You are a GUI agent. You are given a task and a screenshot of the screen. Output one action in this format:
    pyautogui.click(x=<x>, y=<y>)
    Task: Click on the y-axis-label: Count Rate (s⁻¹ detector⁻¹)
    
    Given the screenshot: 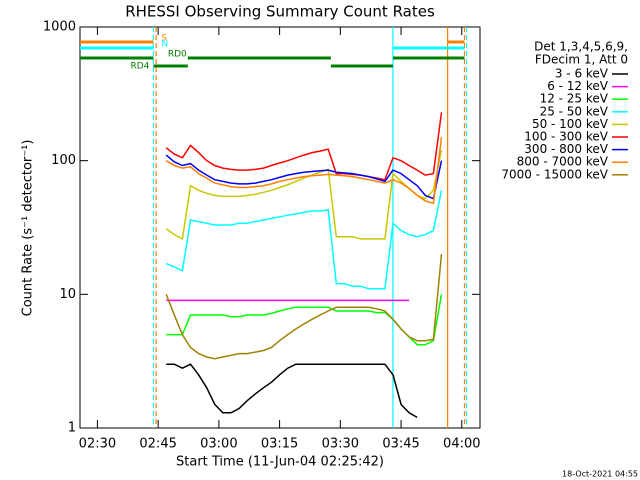 What is the action you would take?
    pyautogui.click(x=28, y=228)
    